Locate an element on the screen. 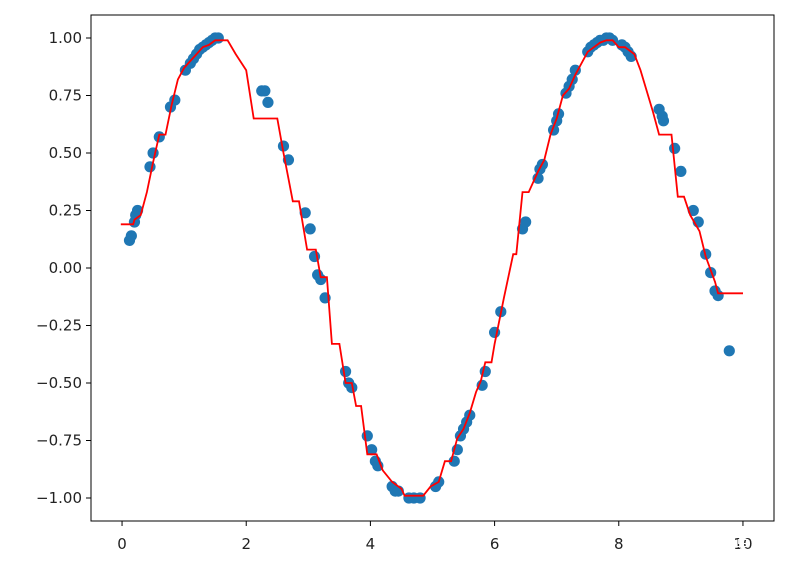 This screenshot has width=800, height=561. y-tick-label: −0.75 is located at coordinates (59, 441).